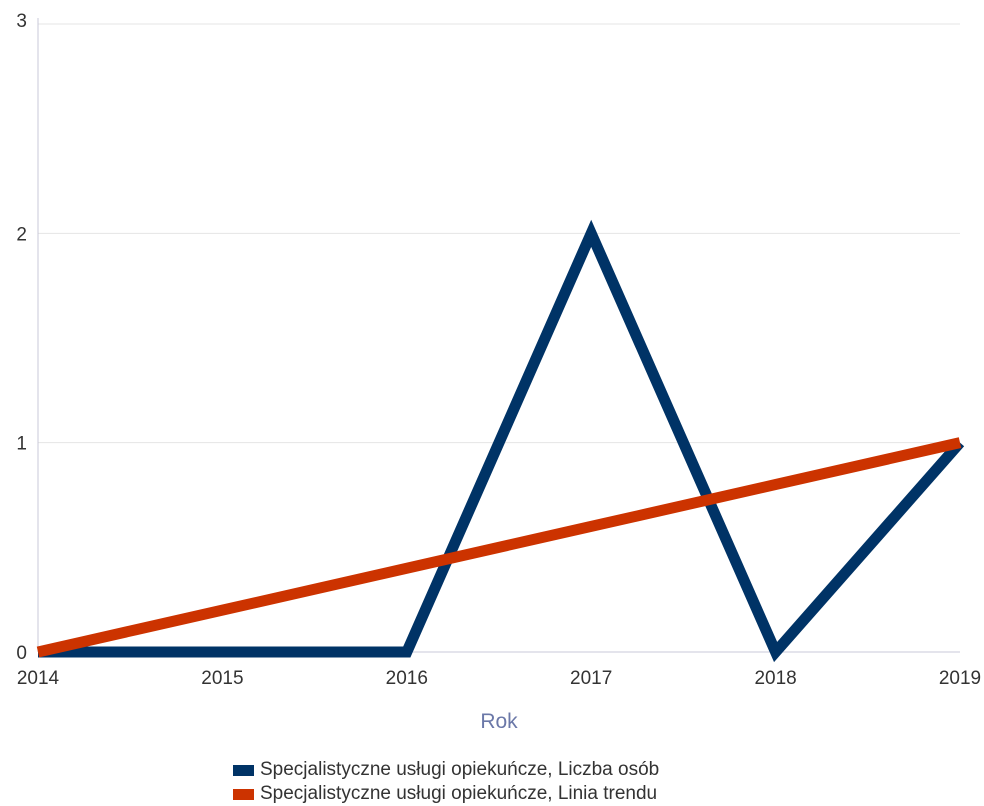 This screenshot has height=806, width=984. Describe the element at coordinates (21, 234) in the screenshot. I see `y-tick-label: 2` at that location.